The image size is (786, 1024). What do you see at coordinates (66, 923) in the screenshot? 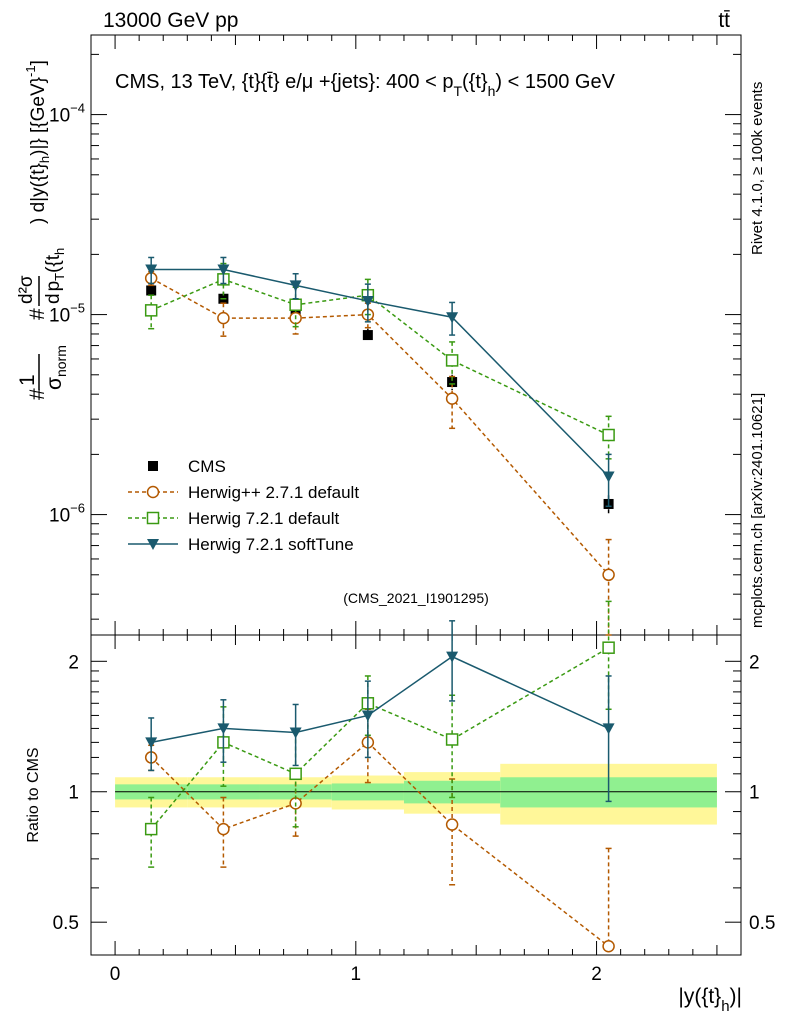
I see `ratio-tick-label-left: 0.5` at bounding box center [66, 923].